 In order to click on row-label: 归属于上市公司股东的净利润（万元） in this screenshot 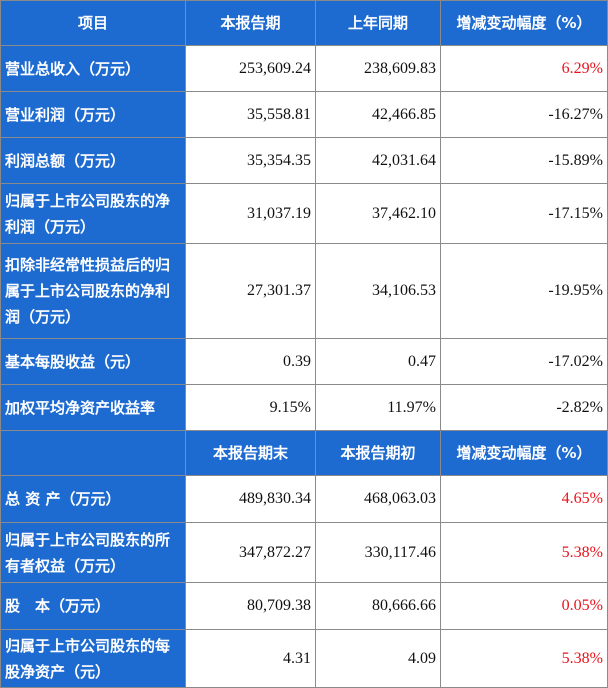, I will do `click(93, 213)`.